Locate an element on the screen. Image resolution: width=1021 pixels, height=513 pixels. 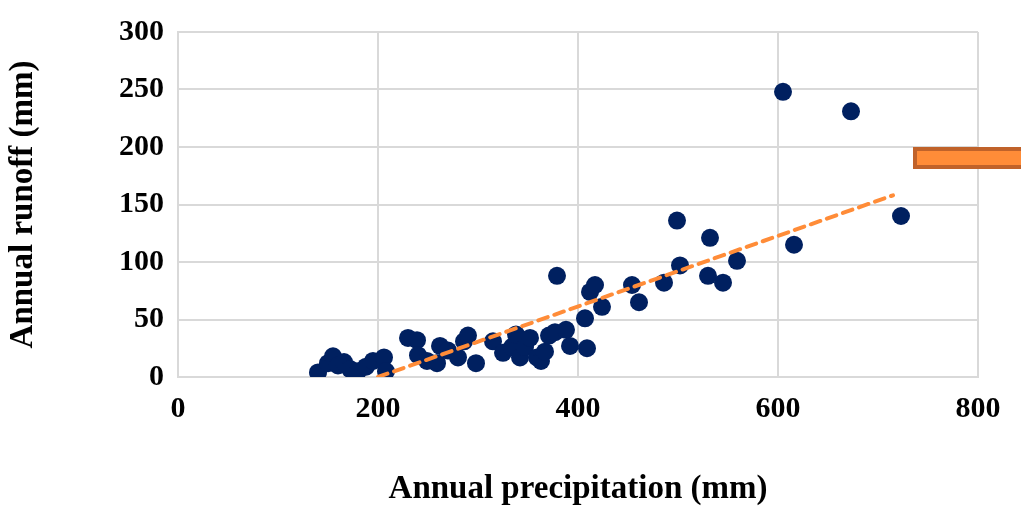
y-tick-label: 0 is located at coordinates (156, 374).